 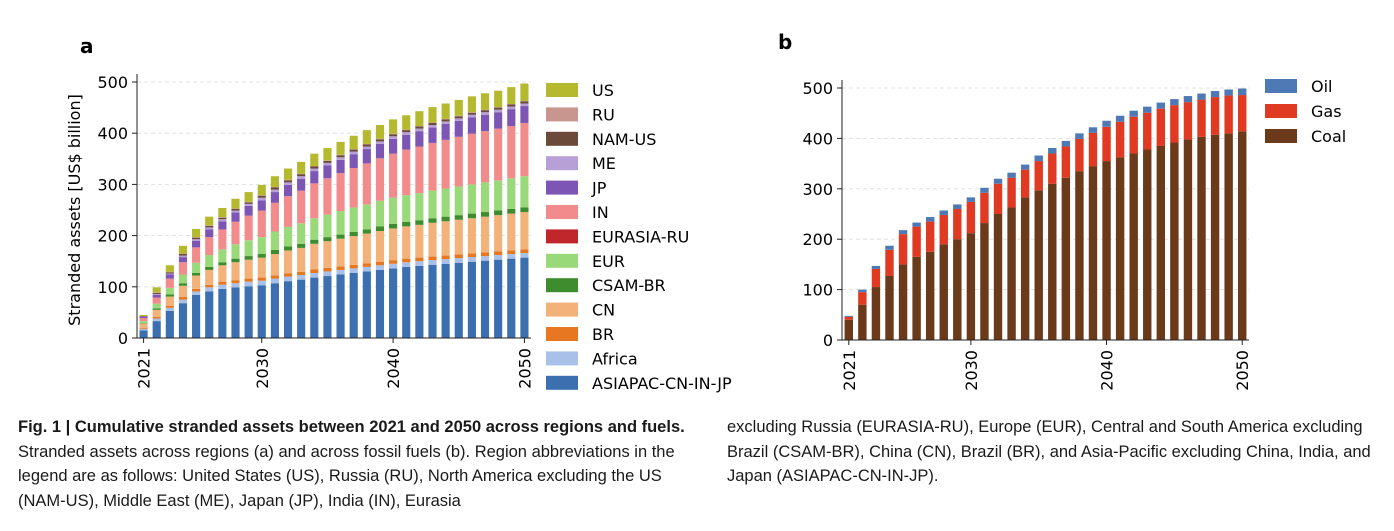 I want to click on bar-segment-asiapac-cn-in-jp-2026, so click(x=209, y=314).